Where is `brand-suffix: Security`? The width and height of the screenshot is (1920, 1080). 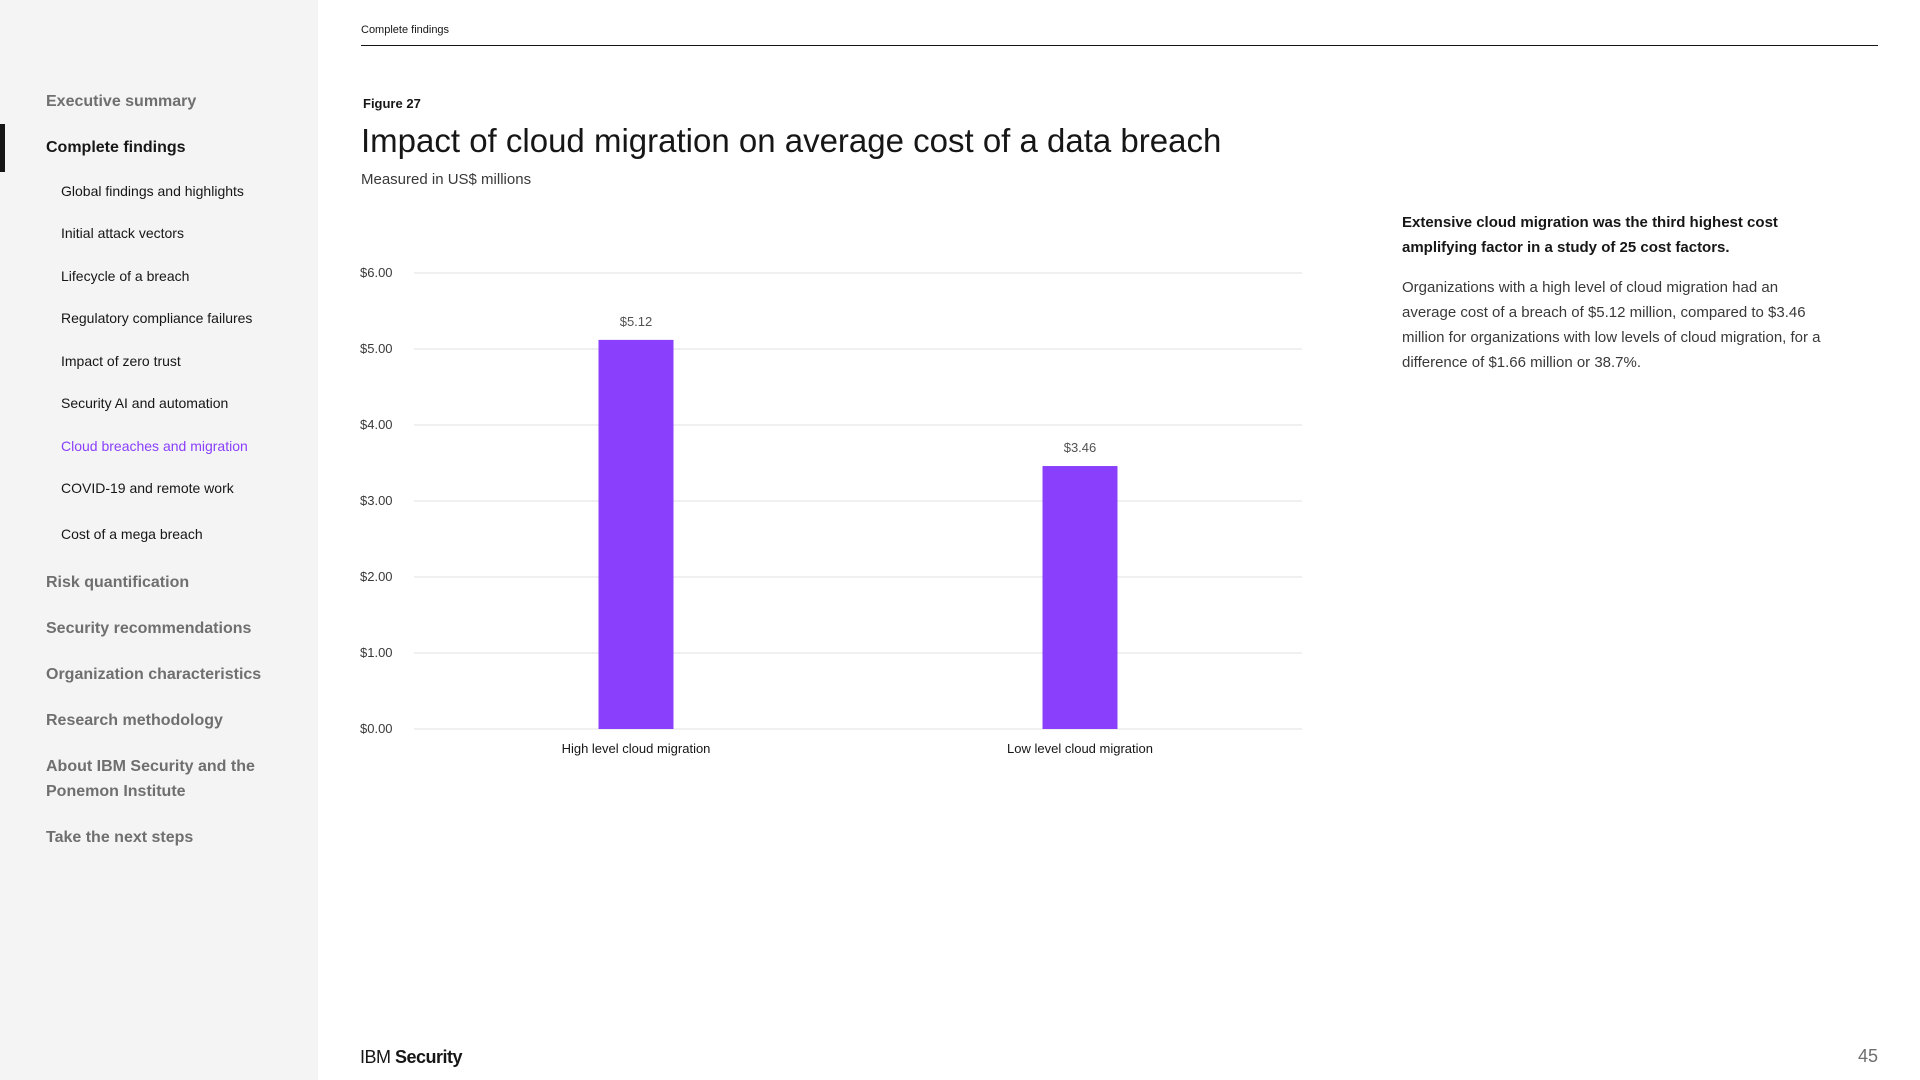 brand-suffix: Security is located at coordinates (429, 1057).